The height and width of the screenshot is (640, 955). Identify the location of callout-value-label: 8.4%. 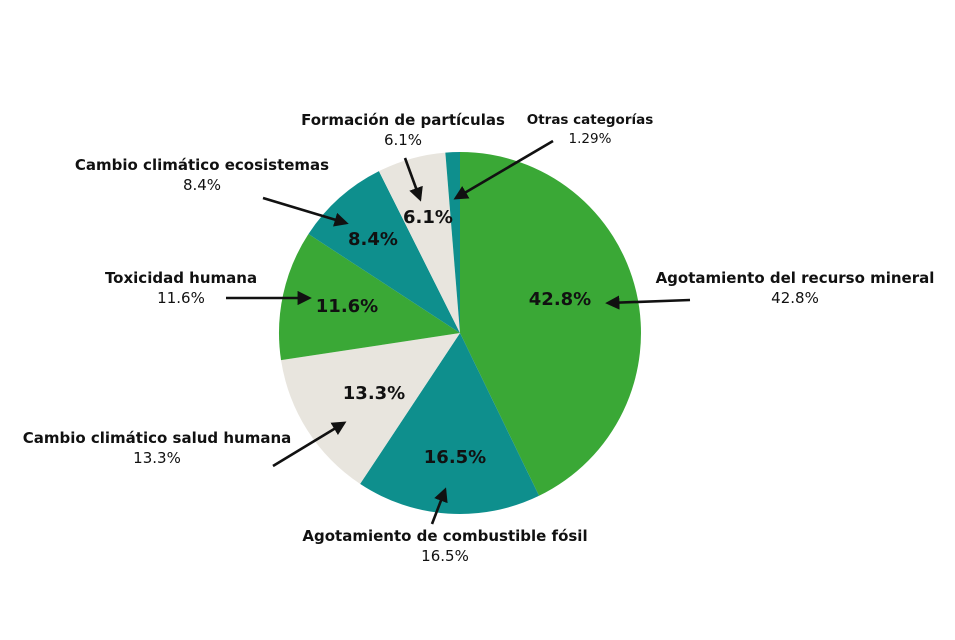
(202, 185).